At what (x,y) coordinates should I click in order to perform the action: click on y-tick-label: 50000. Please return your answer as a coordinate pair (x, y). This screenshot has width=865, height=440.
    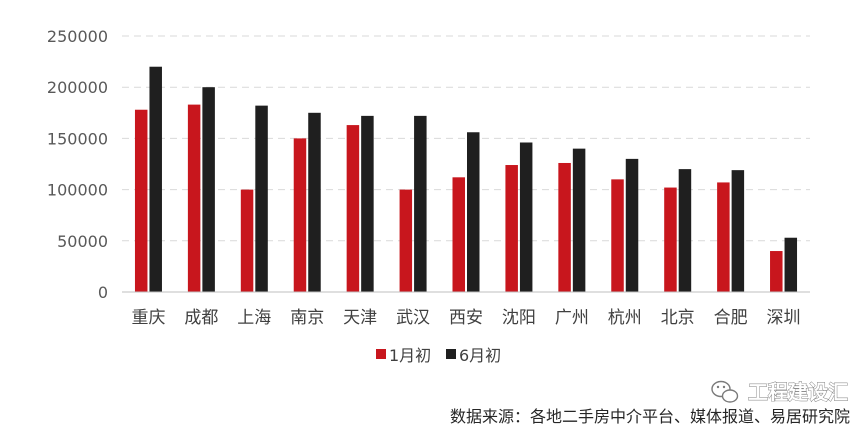
    Looking at the image, I should click on (82, 241).